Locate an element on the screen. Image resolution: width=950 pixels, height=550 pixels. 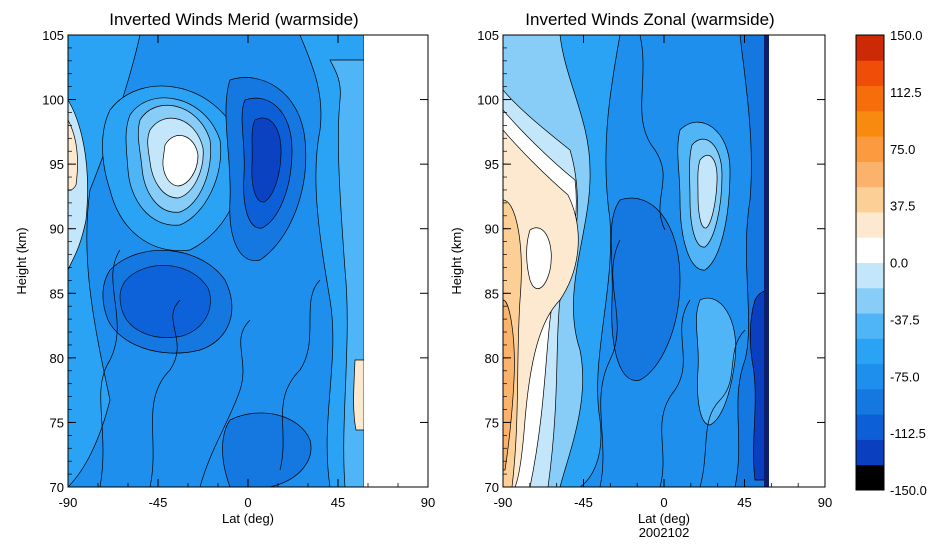
colorbar-label: -75.0 is located at coordinates (905, 376).